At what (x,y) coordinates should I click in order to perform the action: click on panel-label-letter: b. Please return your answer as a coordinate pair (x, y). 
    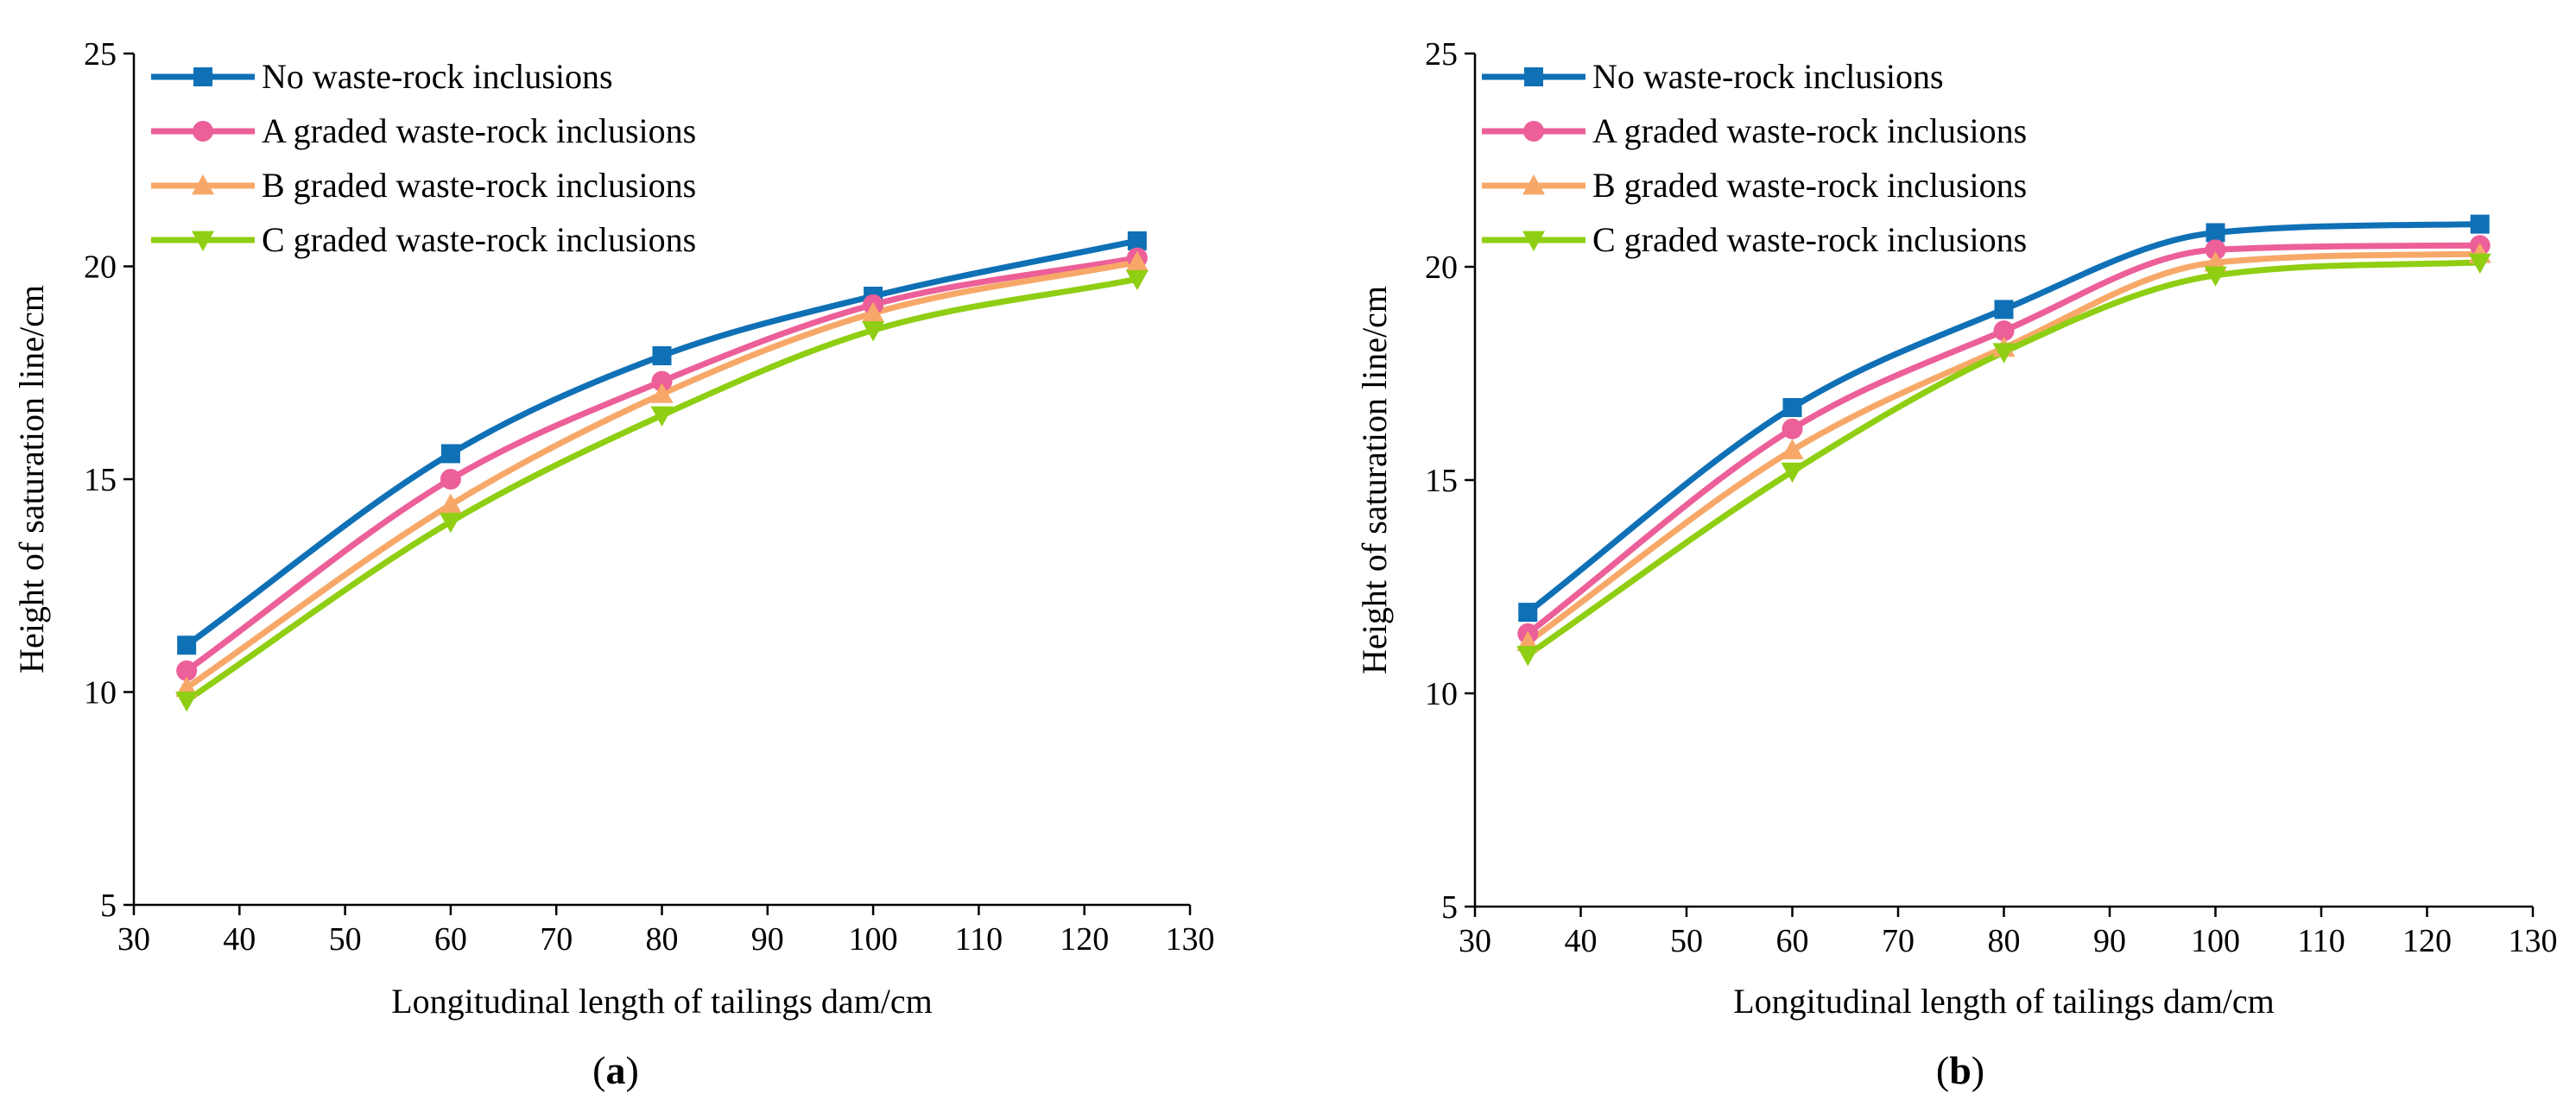
    Looking at the image, I should click on (1960, 1070).